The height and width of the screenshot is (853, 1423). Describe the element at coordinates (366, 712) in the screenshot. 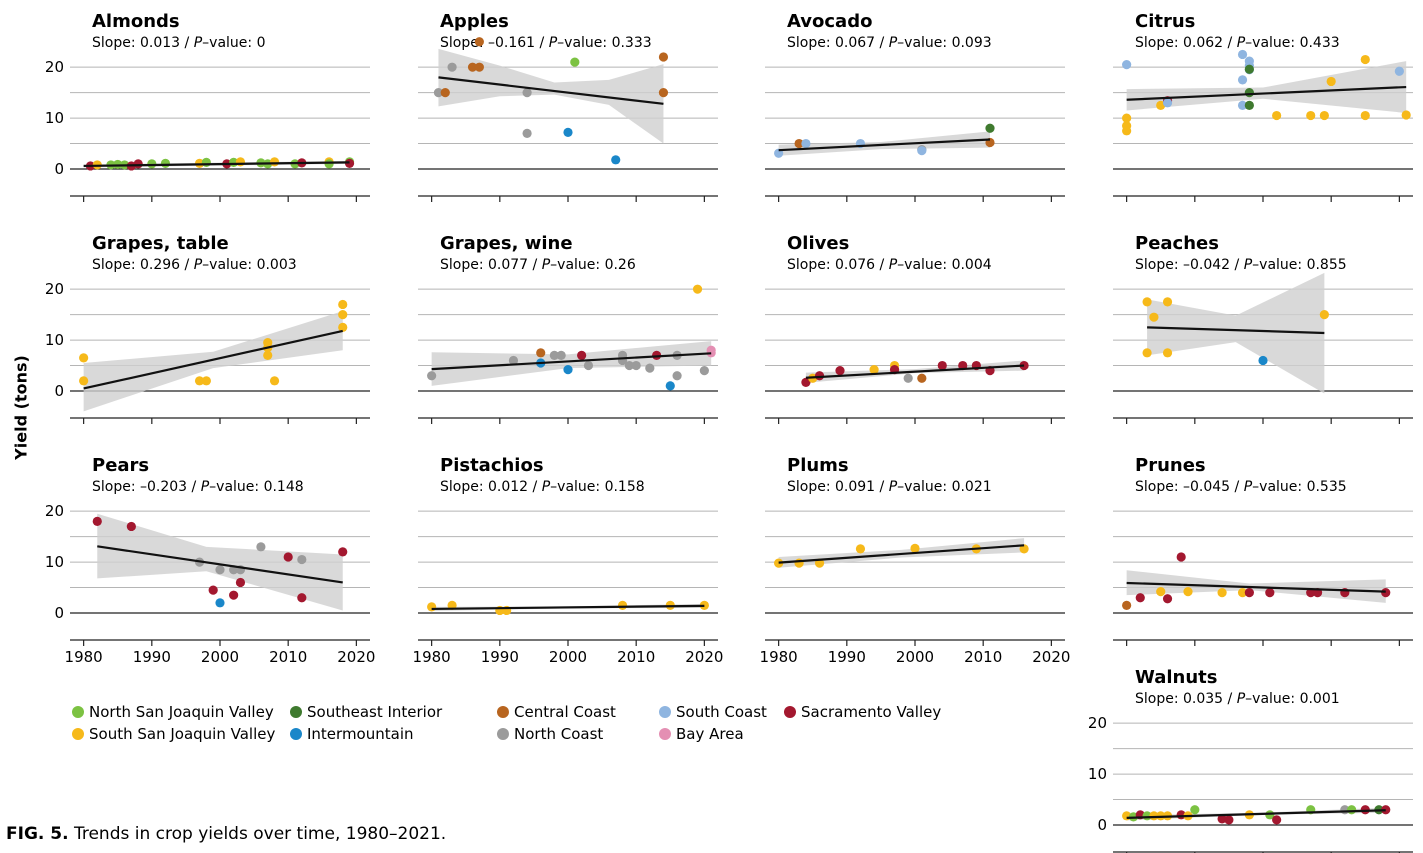

I see `legend-item-southeast-interior: Southeast Interior` at that location.